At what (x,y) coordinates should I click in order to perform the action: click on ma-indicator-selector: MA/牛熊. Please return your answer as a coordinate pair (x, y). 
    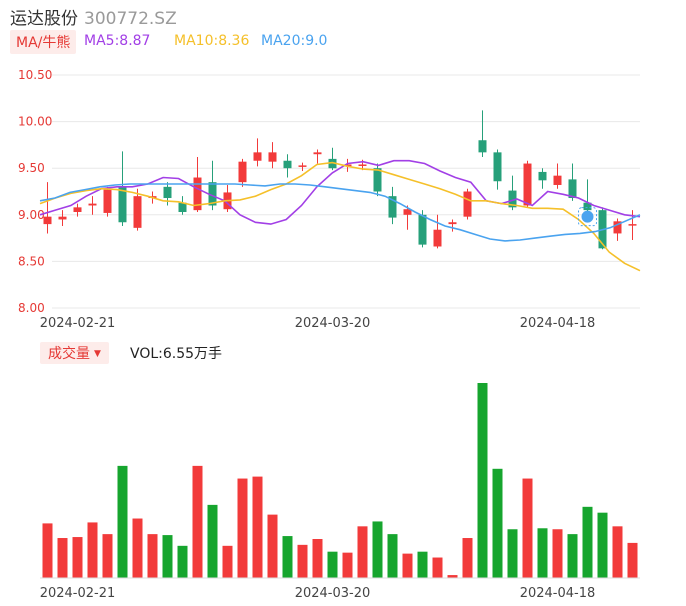
    Looking at the image, I should click on (43, 42).